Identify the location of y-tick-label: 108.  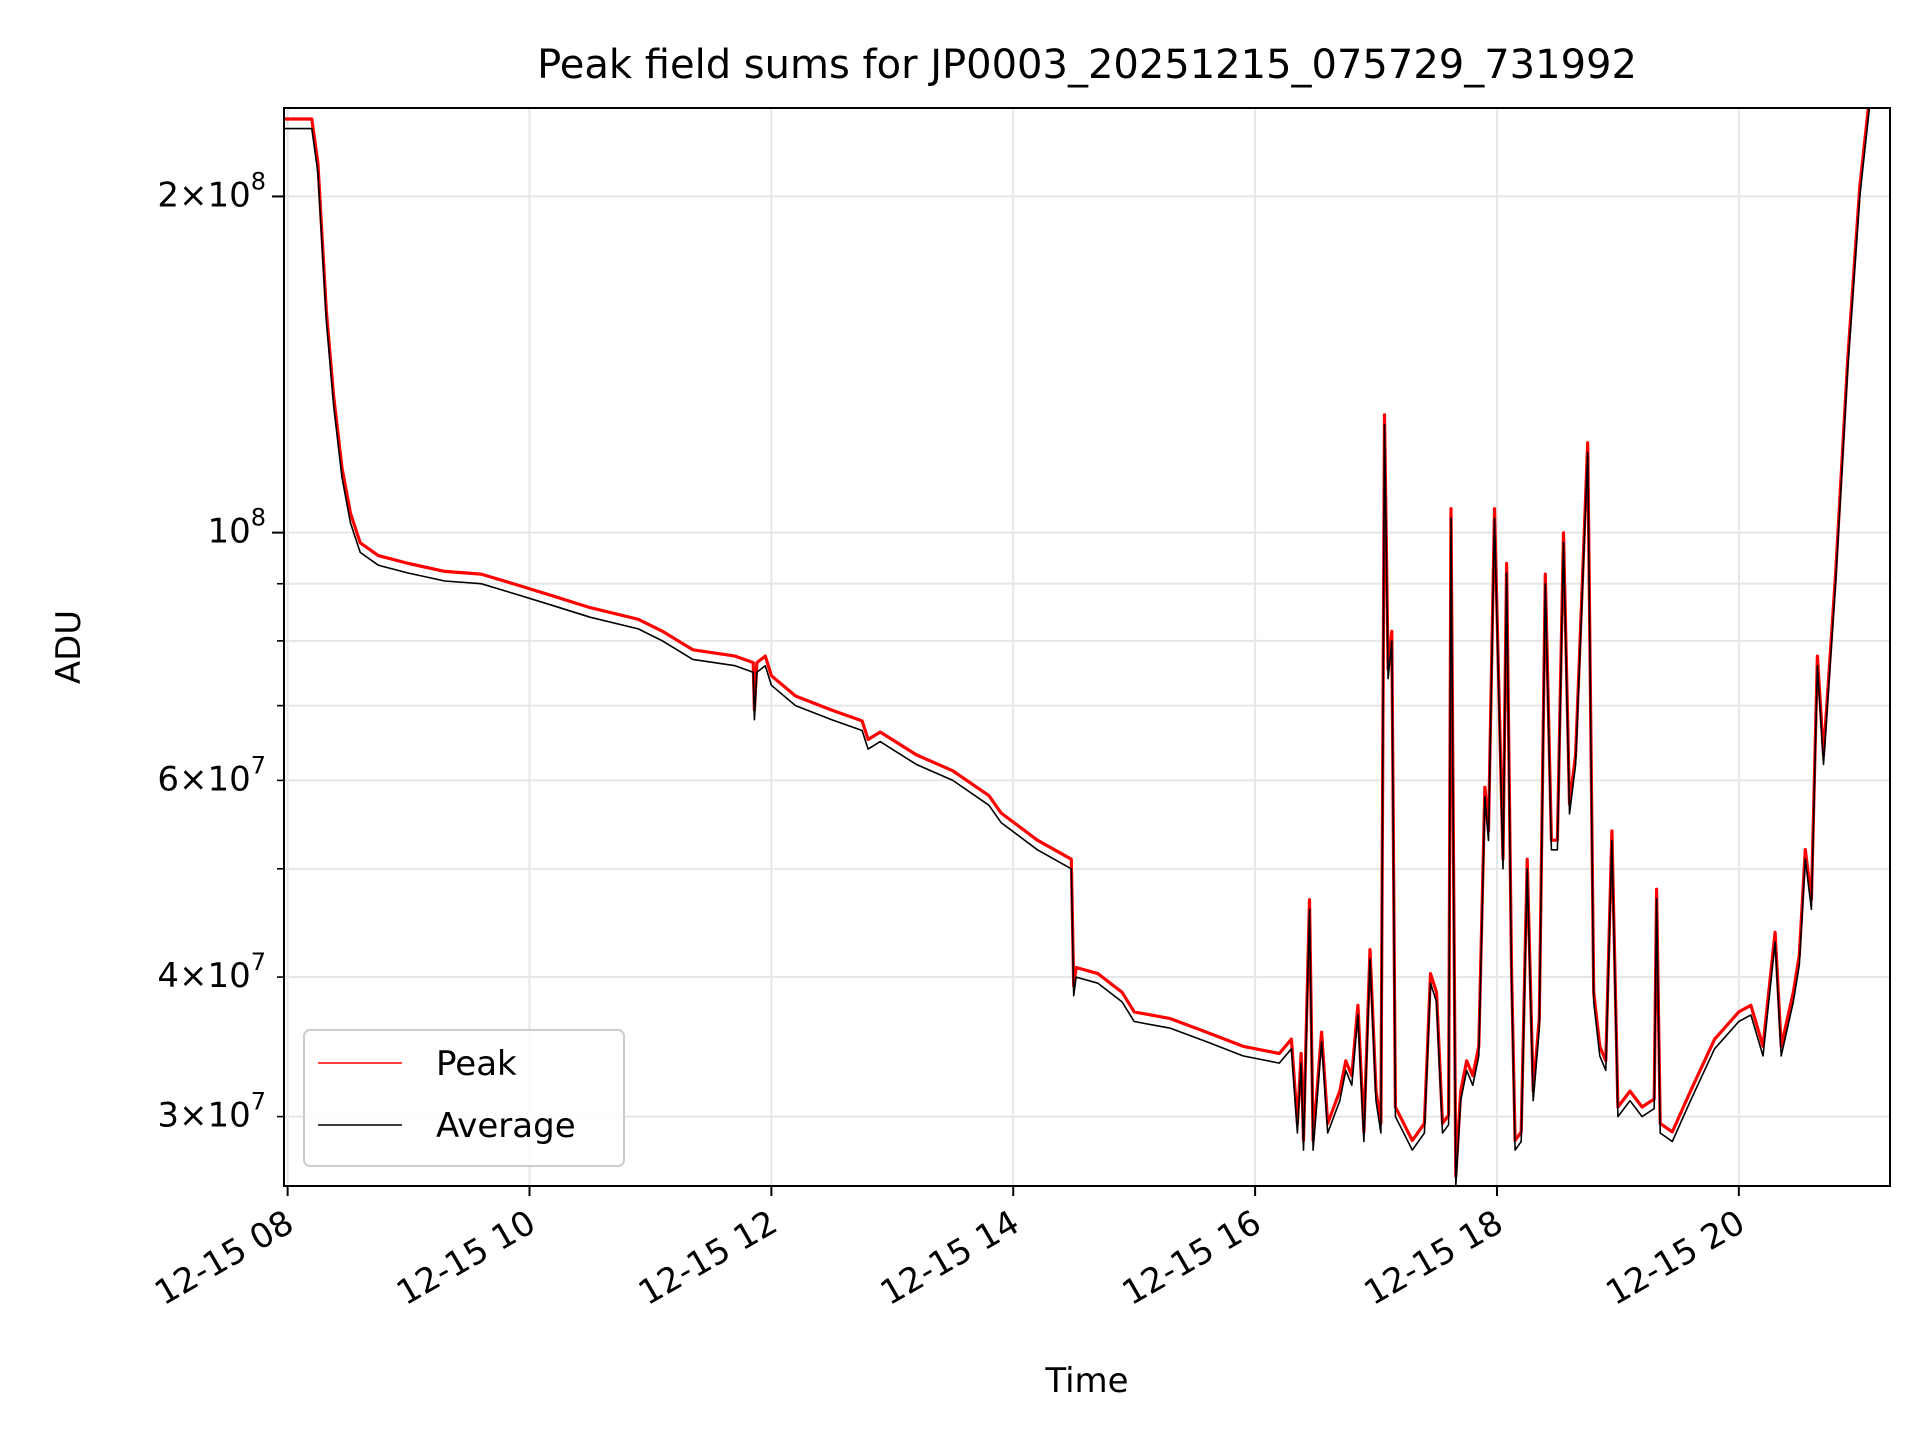
(236, 528).